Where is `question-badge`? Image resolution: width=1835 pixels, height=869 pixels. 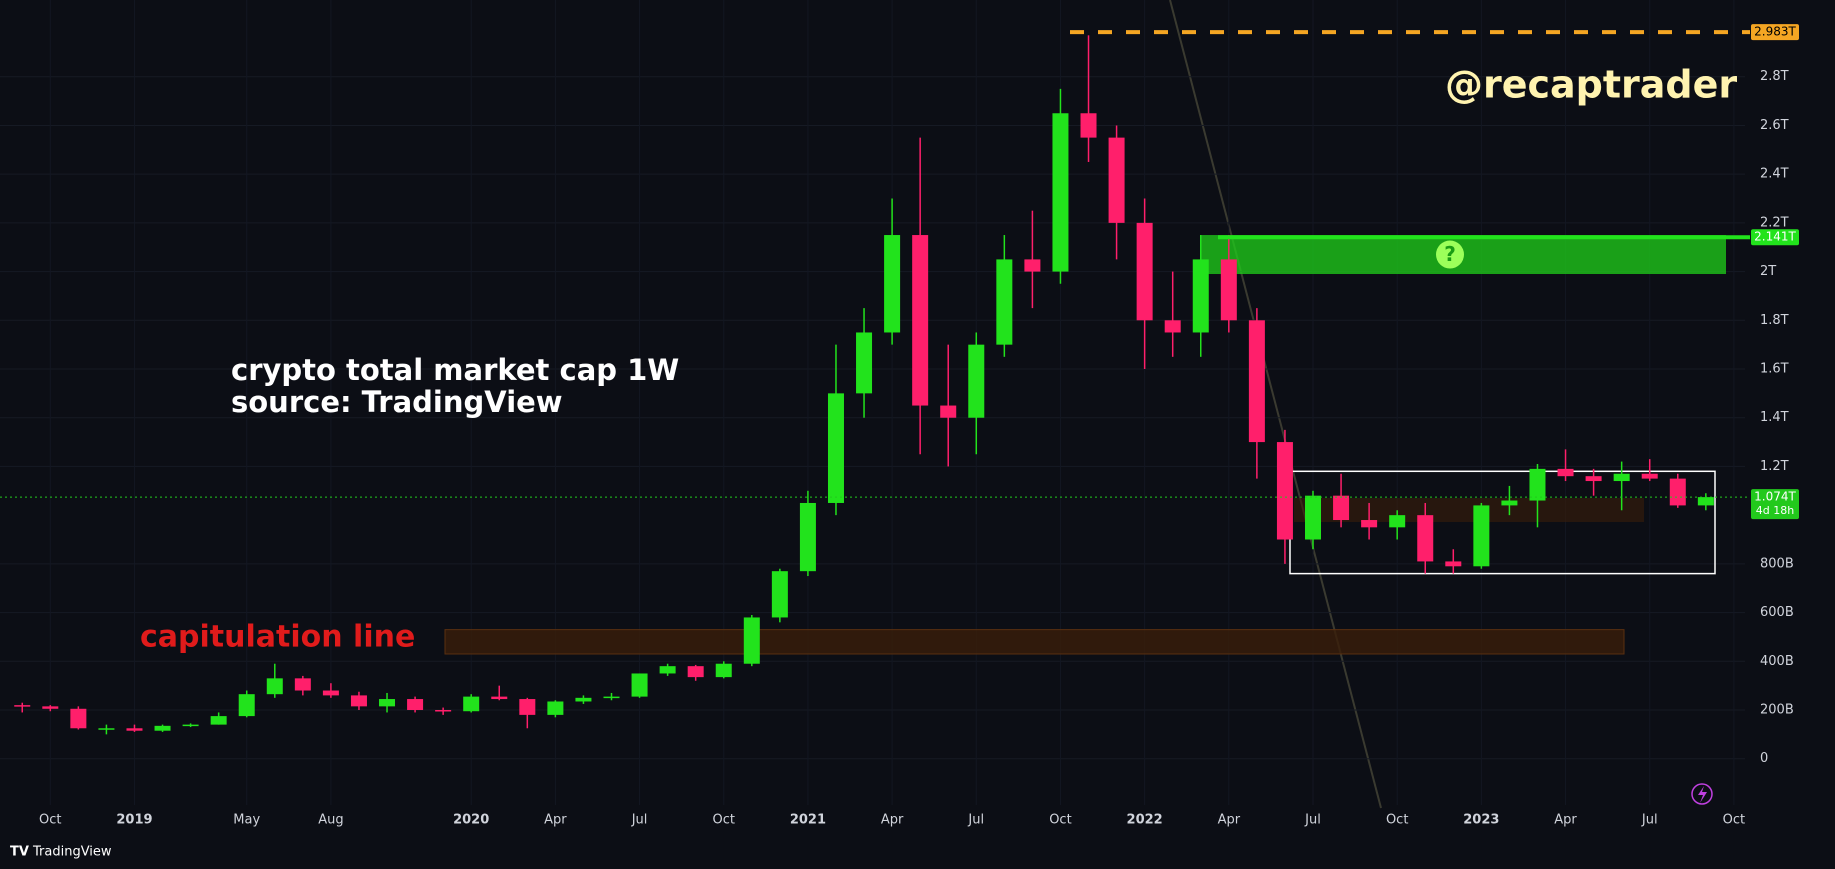 question-badge is located at coordinates (1450, 254).